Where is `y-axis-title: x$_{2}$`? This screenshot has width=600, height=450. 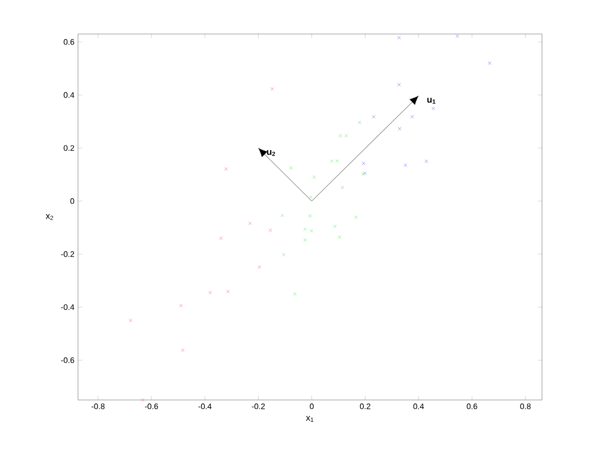
y-axis-title: x$_{2}$ is located at coordinates (50, 217).